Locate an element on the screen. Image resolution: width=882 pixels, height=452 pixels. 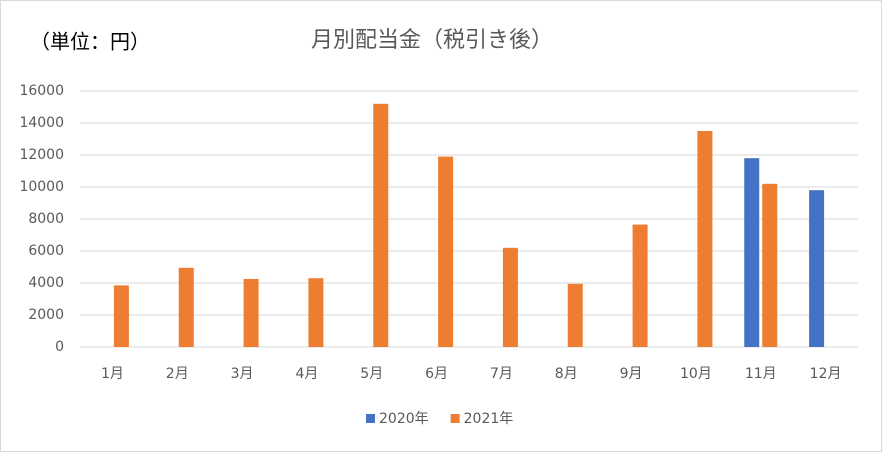
legend-label: 2020年 is located at coordinates (404, 419).